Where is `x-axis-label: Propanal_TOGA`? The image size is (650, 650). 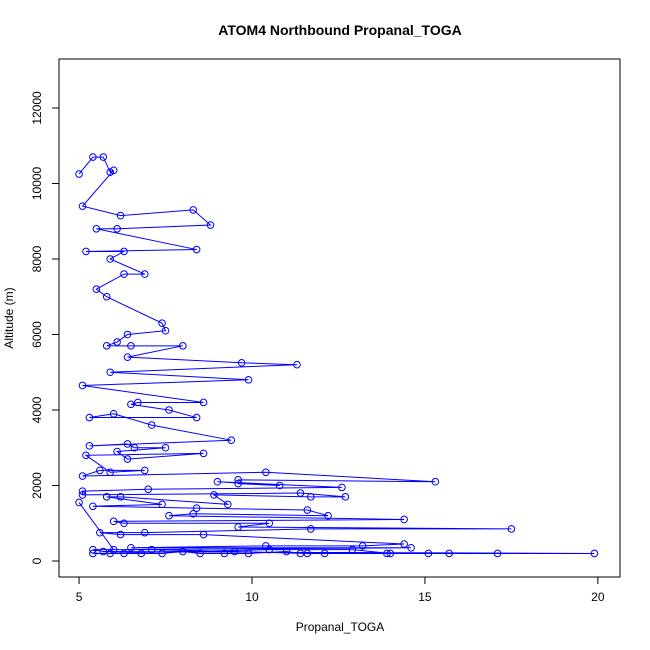 x-axis-label: Propanal_TOGA is located at coordinates (340, 627).